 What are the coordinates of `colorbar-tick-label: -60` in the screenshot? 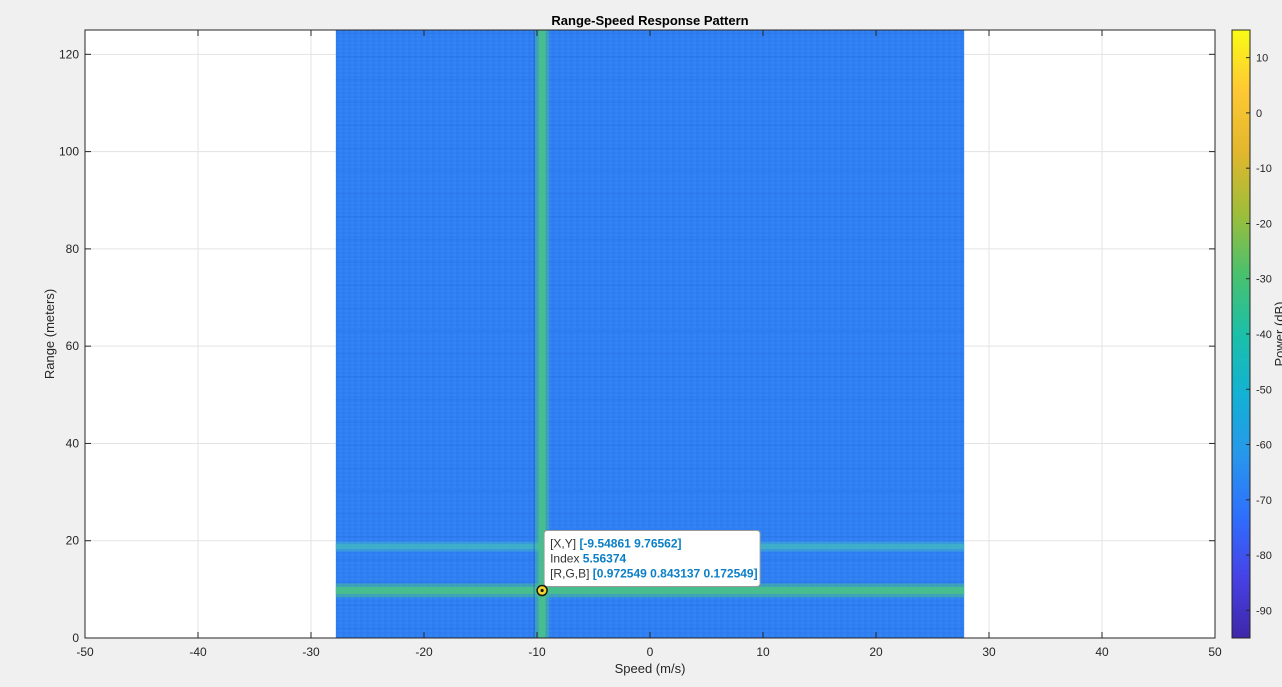 It's located at (1264, 446).